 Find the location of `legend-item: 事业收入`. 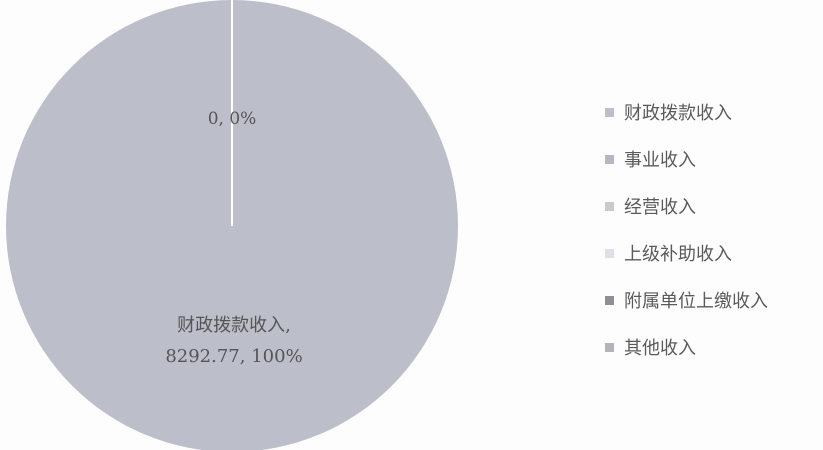

legend-item: 事业收入 is located at coordinates (686, 159).